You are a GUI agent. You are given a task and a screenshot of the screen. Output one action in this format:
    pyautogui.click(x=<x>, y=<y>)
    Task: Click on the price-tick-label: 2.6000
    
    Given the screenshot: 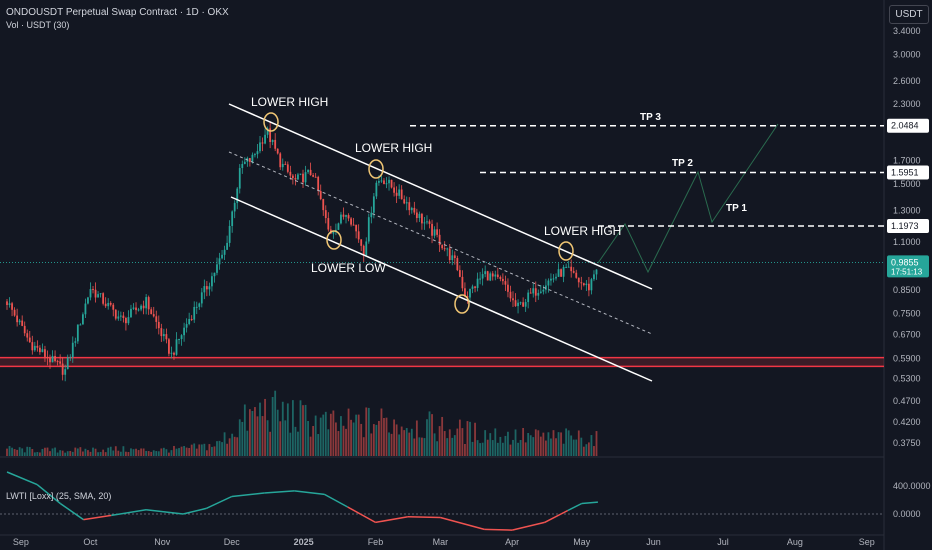 What is the action you would take?
    pyautogui.click(x=907, y=81)
    